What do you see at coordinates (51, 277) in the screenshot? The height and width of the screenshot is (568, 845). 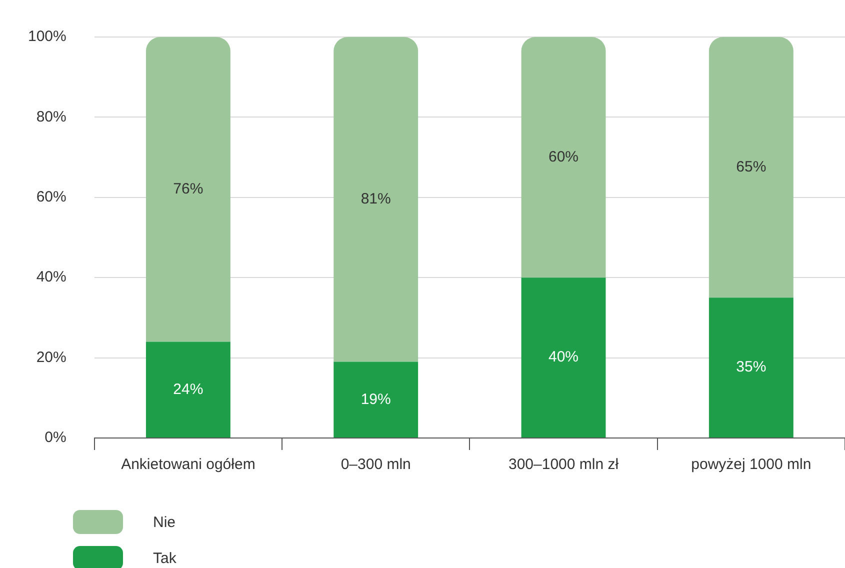 I see `y-tick-label: 40%` at bounding box center [51, 277].